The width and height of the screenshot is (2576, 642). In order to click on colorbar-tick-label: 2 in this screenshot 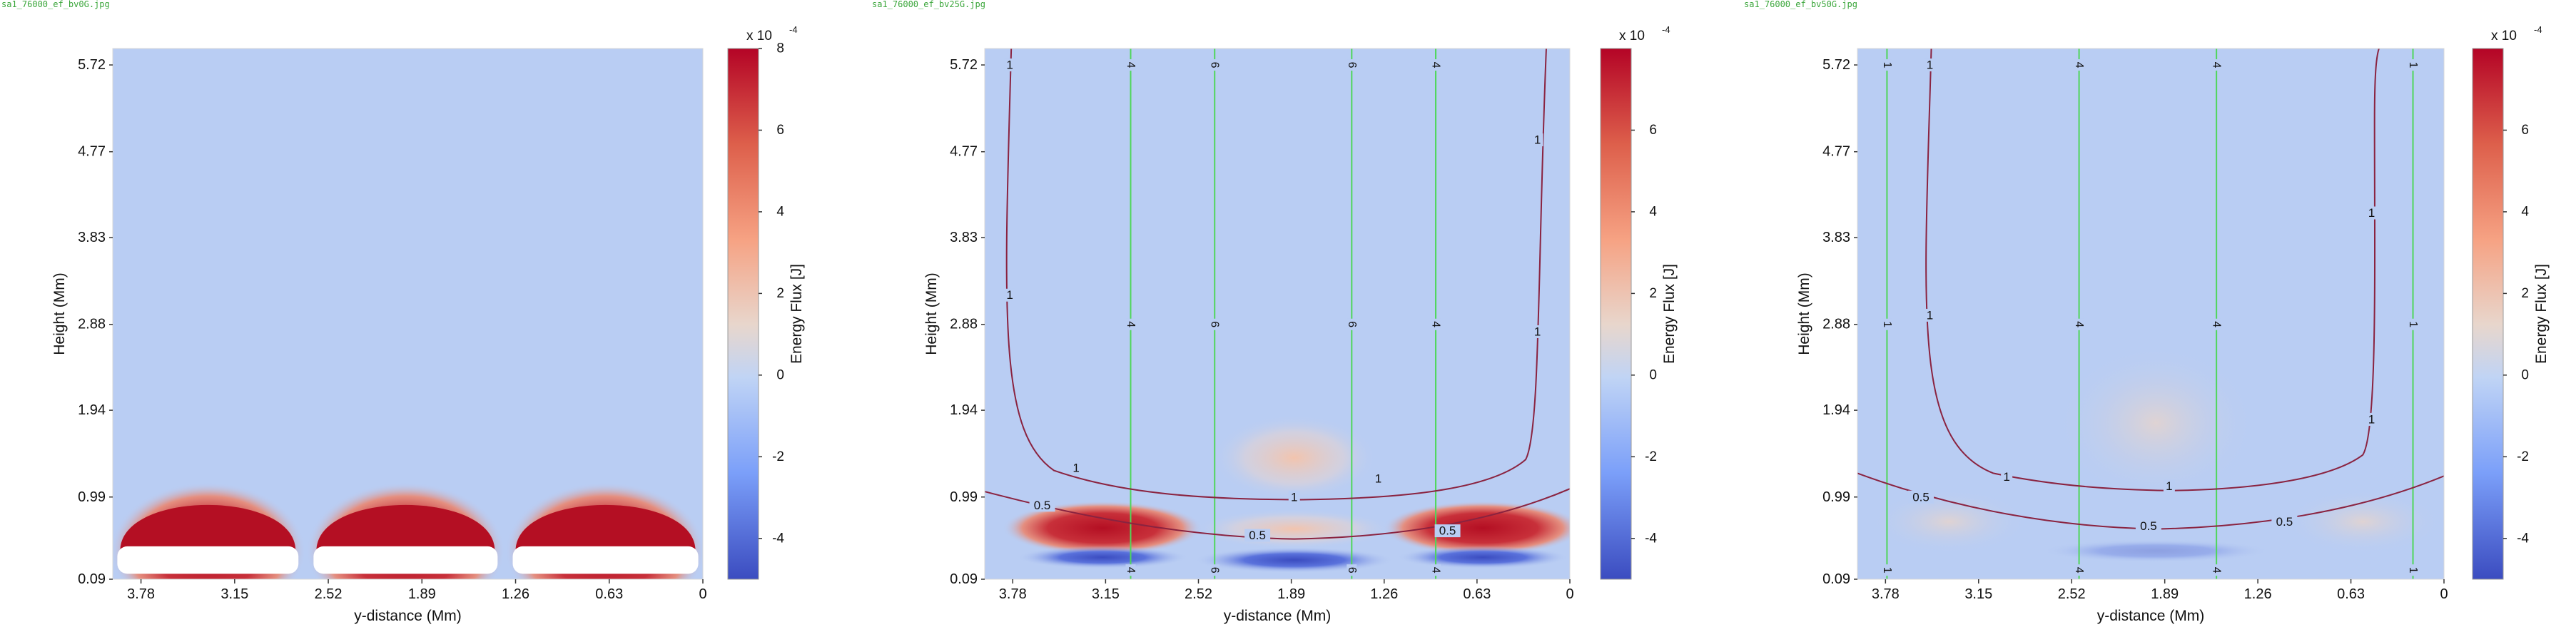, I will do `click(1653, 293)`.